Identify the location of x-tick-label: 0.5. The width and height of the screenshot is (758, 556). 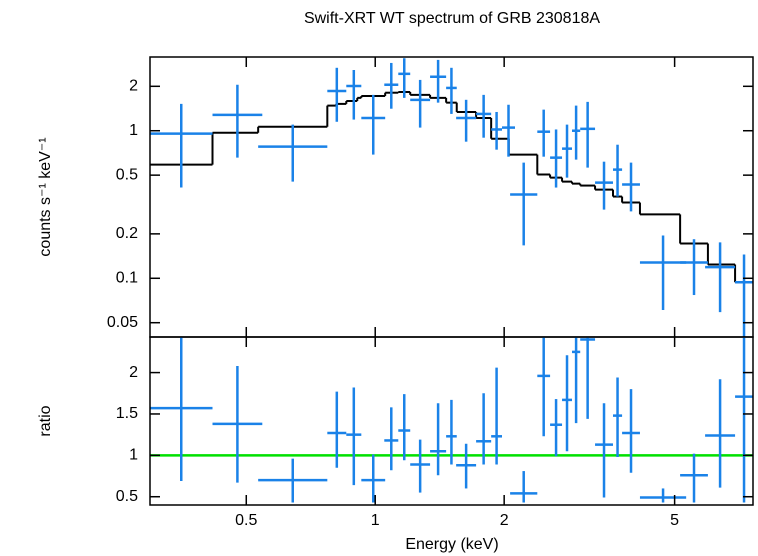
(246, 520).